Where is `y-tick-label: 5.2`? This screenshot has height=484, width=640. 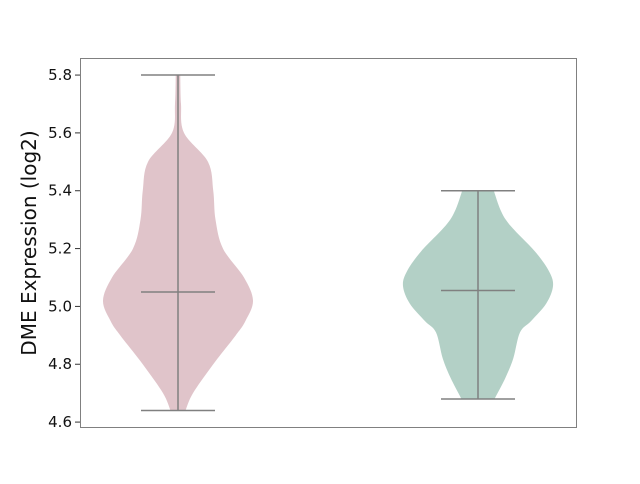 y-tick-label: 5.2 is located at coordinates (60, 249).